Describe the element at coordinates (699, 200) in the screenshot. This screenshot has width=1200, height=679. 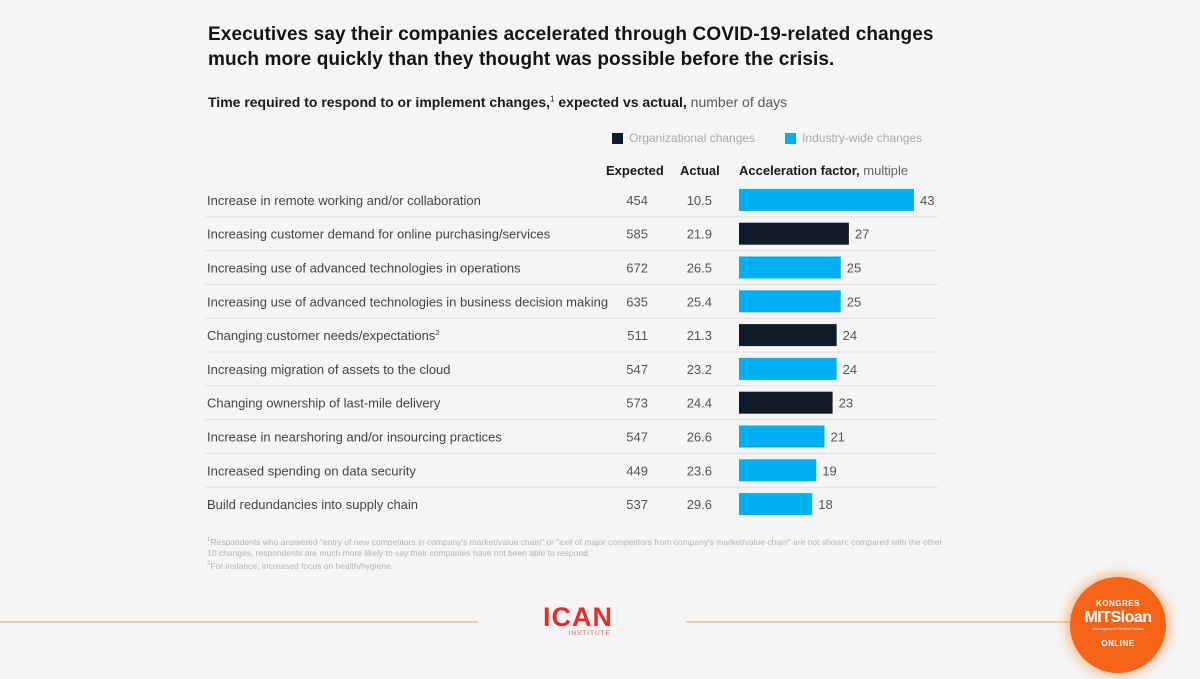
I see `actual-value: 10.5` at that location.